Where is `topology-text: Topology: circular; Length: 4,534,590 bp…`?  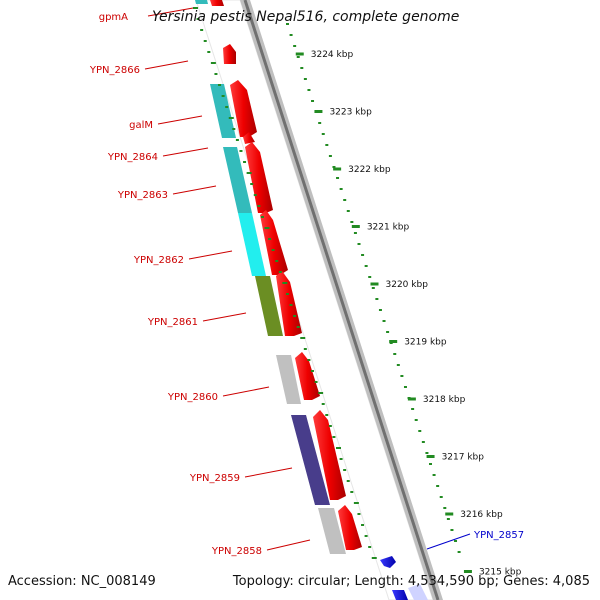
topology-text: Topology: circular; Length: 4,534,590 bp… is located at coordinates (411, 581).